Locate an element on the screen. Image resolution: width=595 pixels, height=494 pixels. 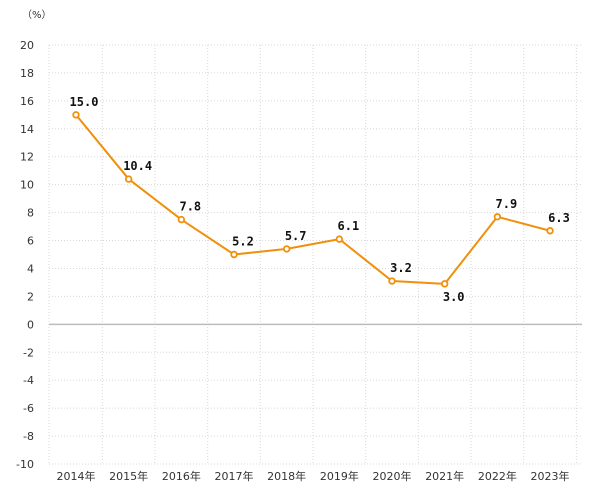
y-tick-label: 12 is located at coordinates (27, 157).